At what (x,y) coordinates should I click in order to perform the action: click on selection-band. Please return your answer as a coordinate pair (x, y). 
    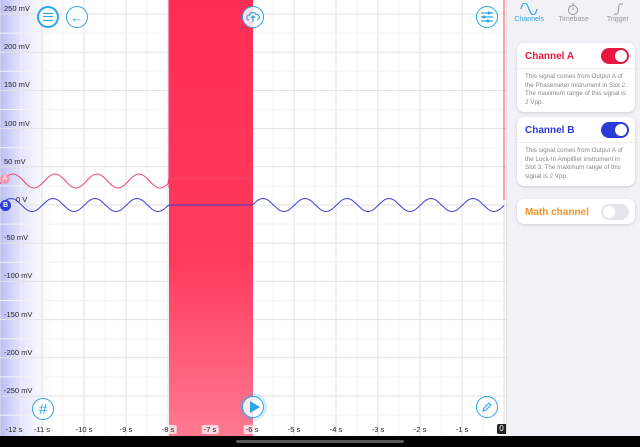
    Looking at the image, I should click on (211, 218).